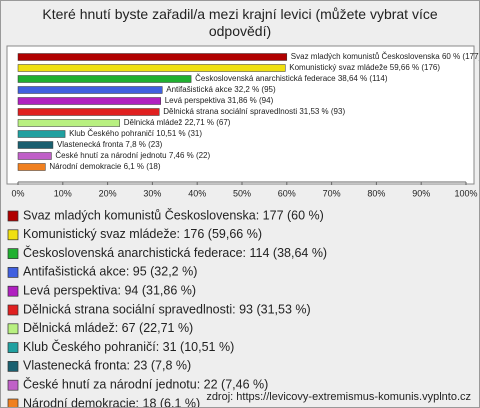  What do you see at coordinates (108, 193) in the screenshot?
I see `x-tick-label: 20%` at bounding box center [108, 193].